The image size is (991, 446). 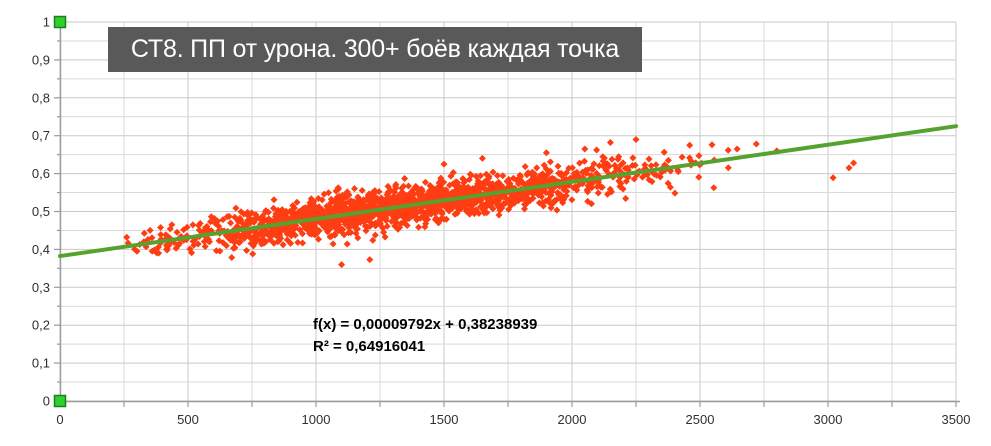 What do you see at coordinates (425, 324) in the screenshot?
I see `trendline-equation-line1: f(x) = 0,00009792x + 0,38238939` at bounding box center [425, 324].